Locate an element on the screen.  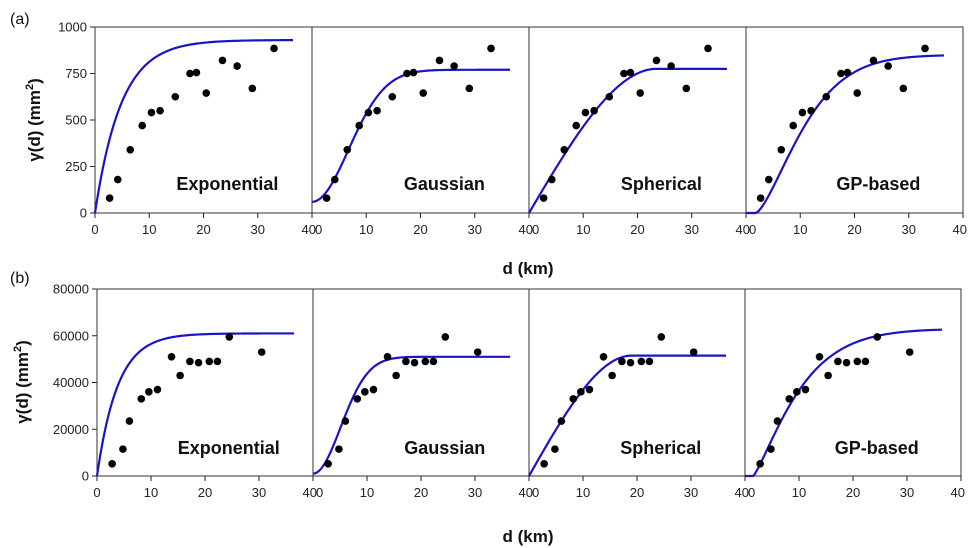
panel-label-b: (b) is located at coordinates (20, 278).